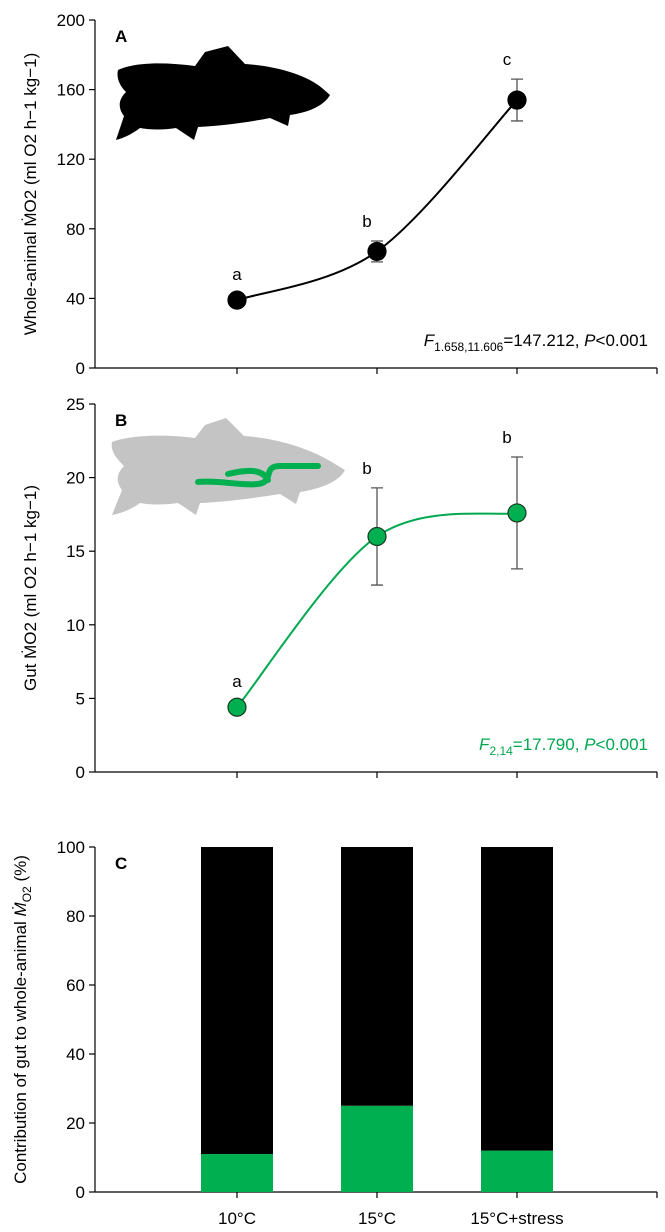 Image resolution: width=665 pixels, height=1232 pixels. I want to click on y-axis-label-part: Whole-animal, so click(30, 281).